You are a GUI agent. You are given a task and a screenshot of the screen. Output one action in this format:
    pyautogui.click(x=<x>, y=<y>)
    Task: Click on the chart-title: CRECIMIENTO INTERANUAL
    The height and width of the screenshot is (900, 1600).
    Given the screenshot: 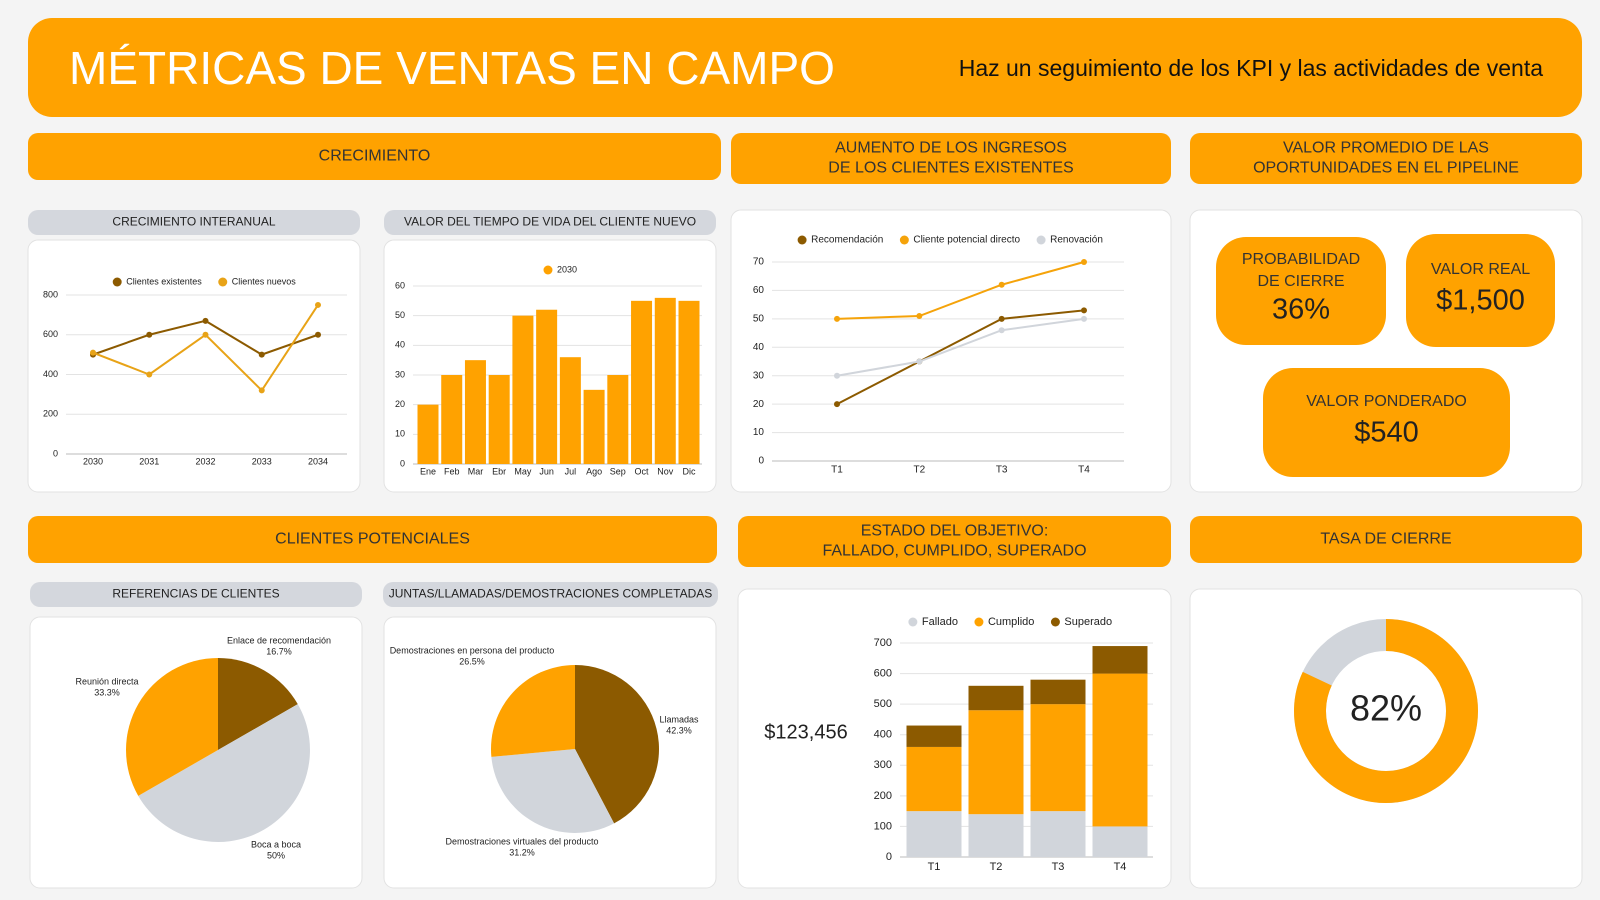 What is the action you would take?
    pyautogui.click(x=193, y=222)
    